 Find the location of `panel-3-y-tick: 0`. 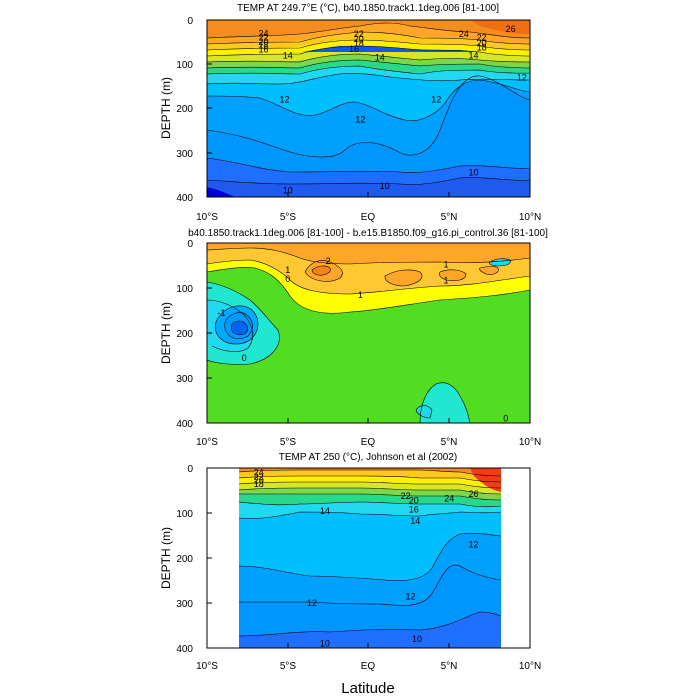

panel-3-y-tick: 0 is located at coordinates (190, 469).